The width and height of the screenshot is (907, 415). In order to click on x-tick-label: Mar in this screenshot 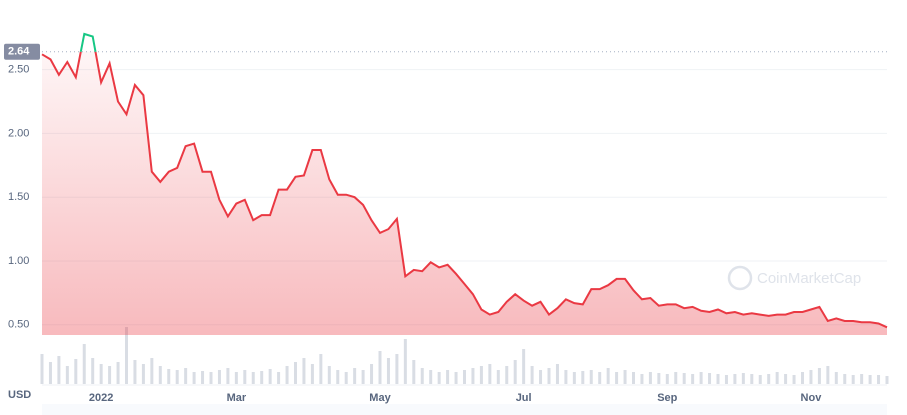, I will do `click(237, 398)`.